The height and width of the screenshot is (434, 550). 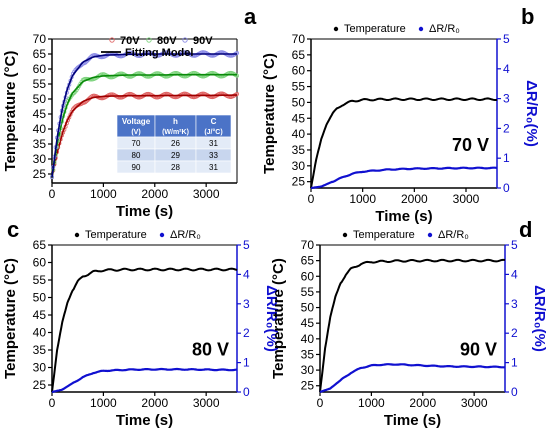 What do you see at coordinates (210, 349) in the screenshot?
I see `voltage-annotation: 80 V` at bounding box center [210, 349].